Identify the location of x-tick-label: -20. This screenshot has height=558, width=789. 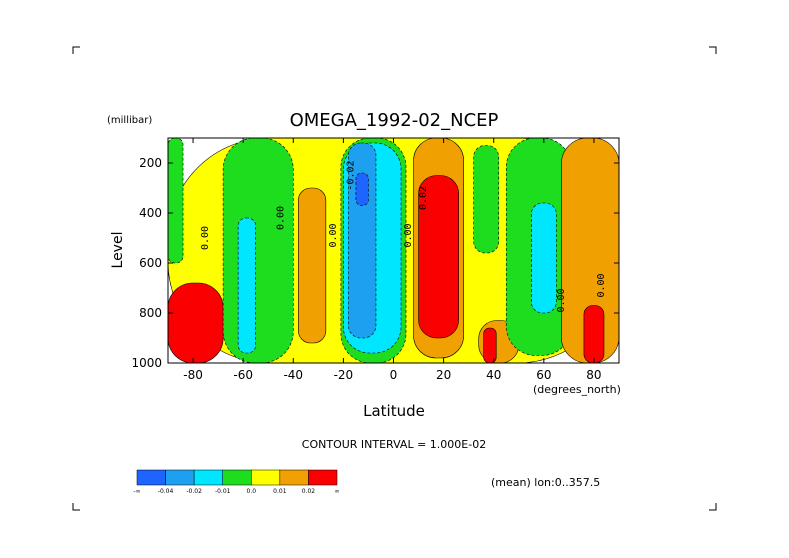
(344, 375).